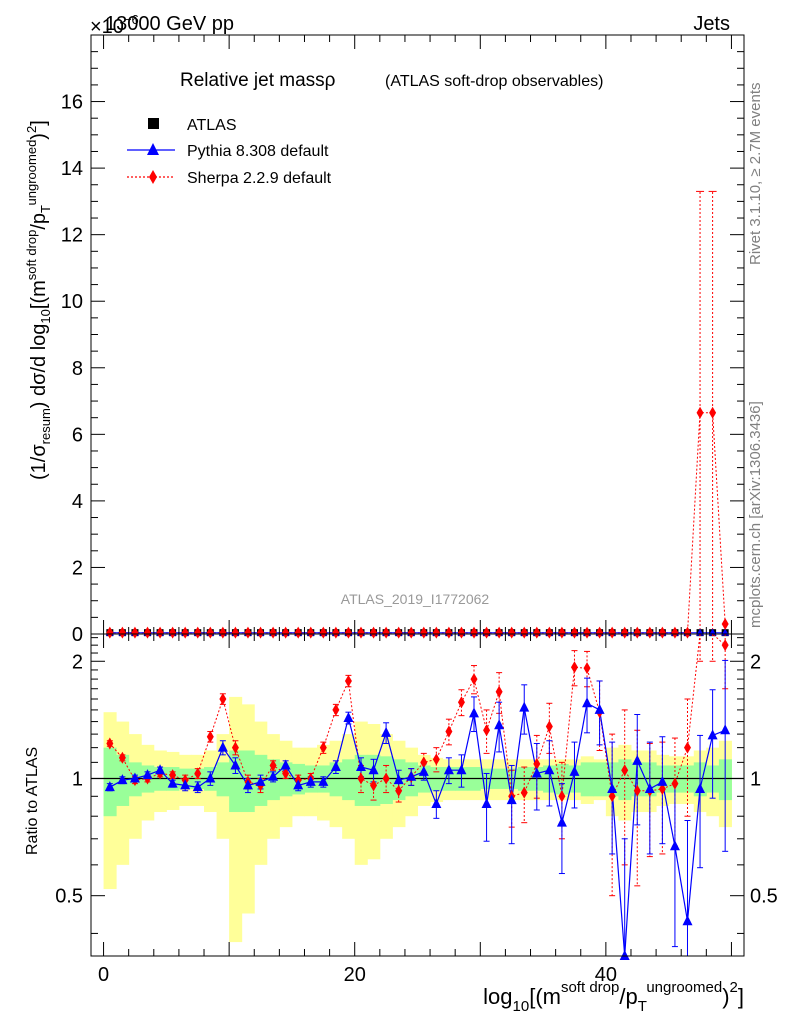  What do you see at coordinates (77, 502) in the screenshot?
I see `main-y-tick-label: 4` at bounding box center [77, 502].